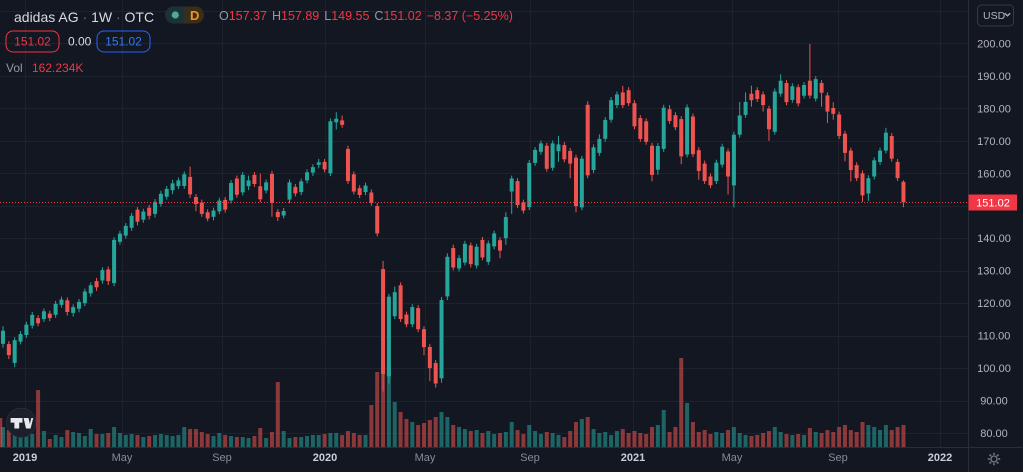  I want to click on svg-text: 130.00, so click(994, 272).